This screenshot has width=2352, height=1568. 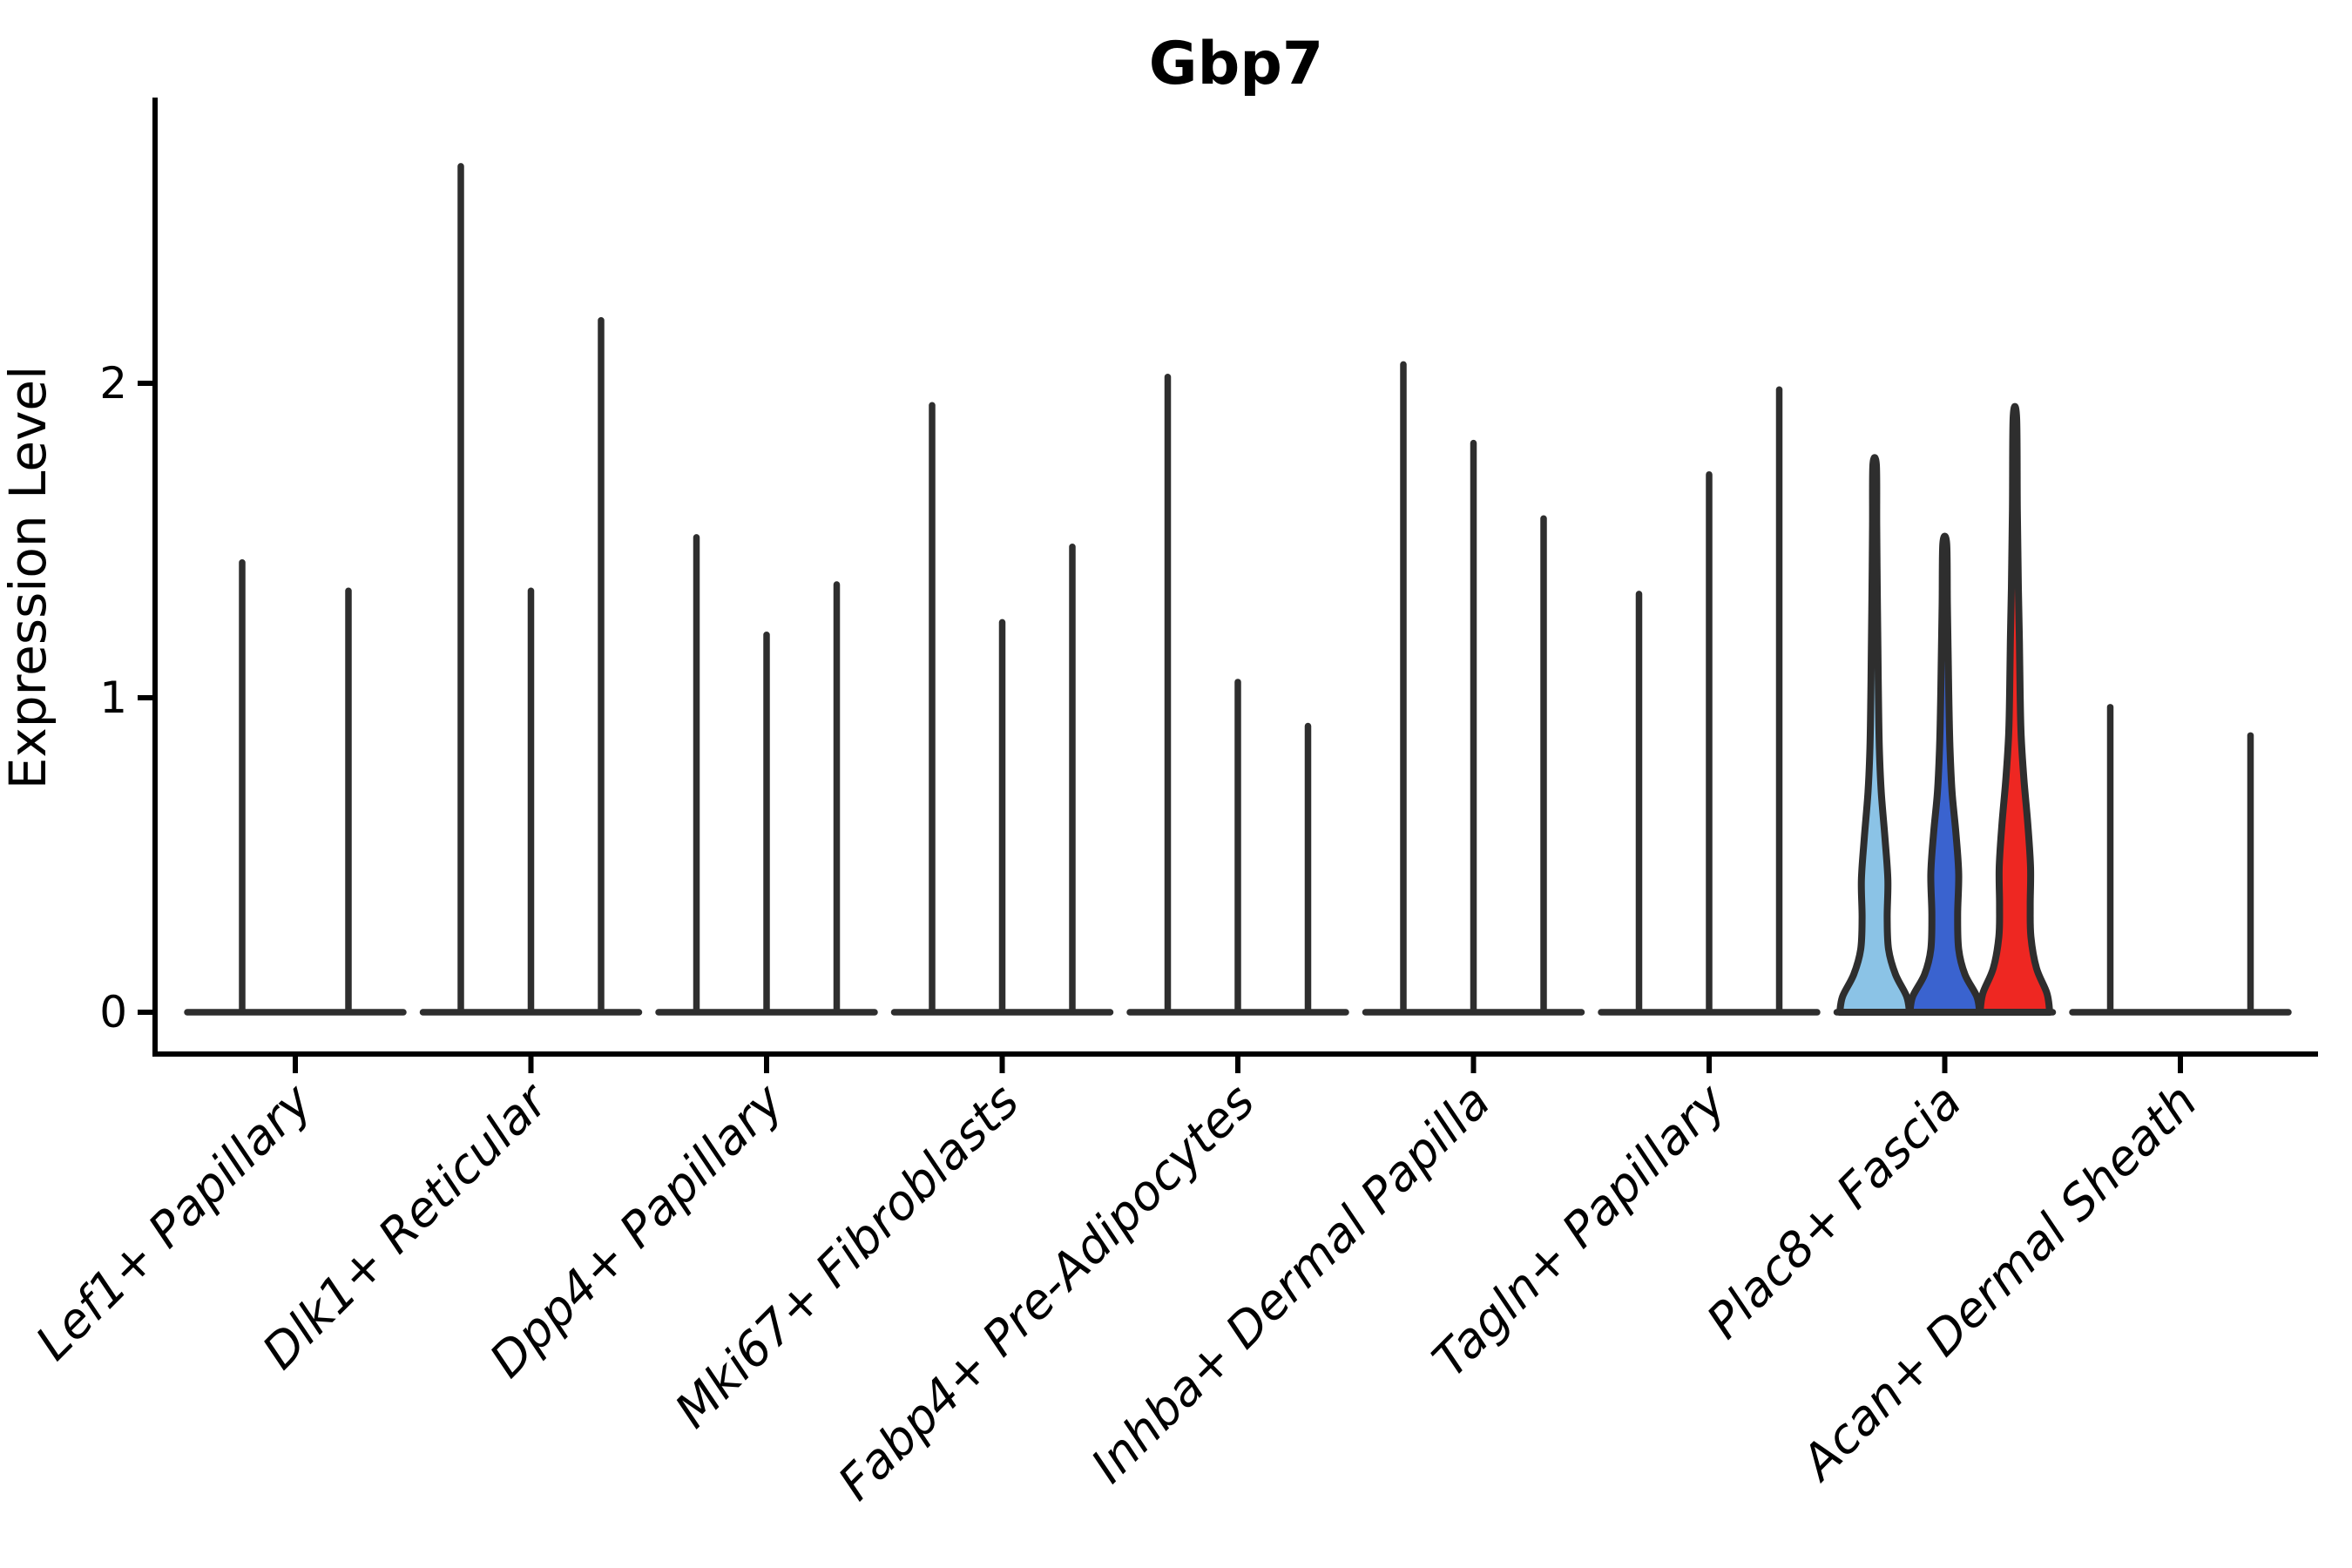 What do you see at coordinates (1834, 1211) in the screenshot?
I see `x-tick-label: Plac8+ Fascia` at bounding box center [1834, 1211].